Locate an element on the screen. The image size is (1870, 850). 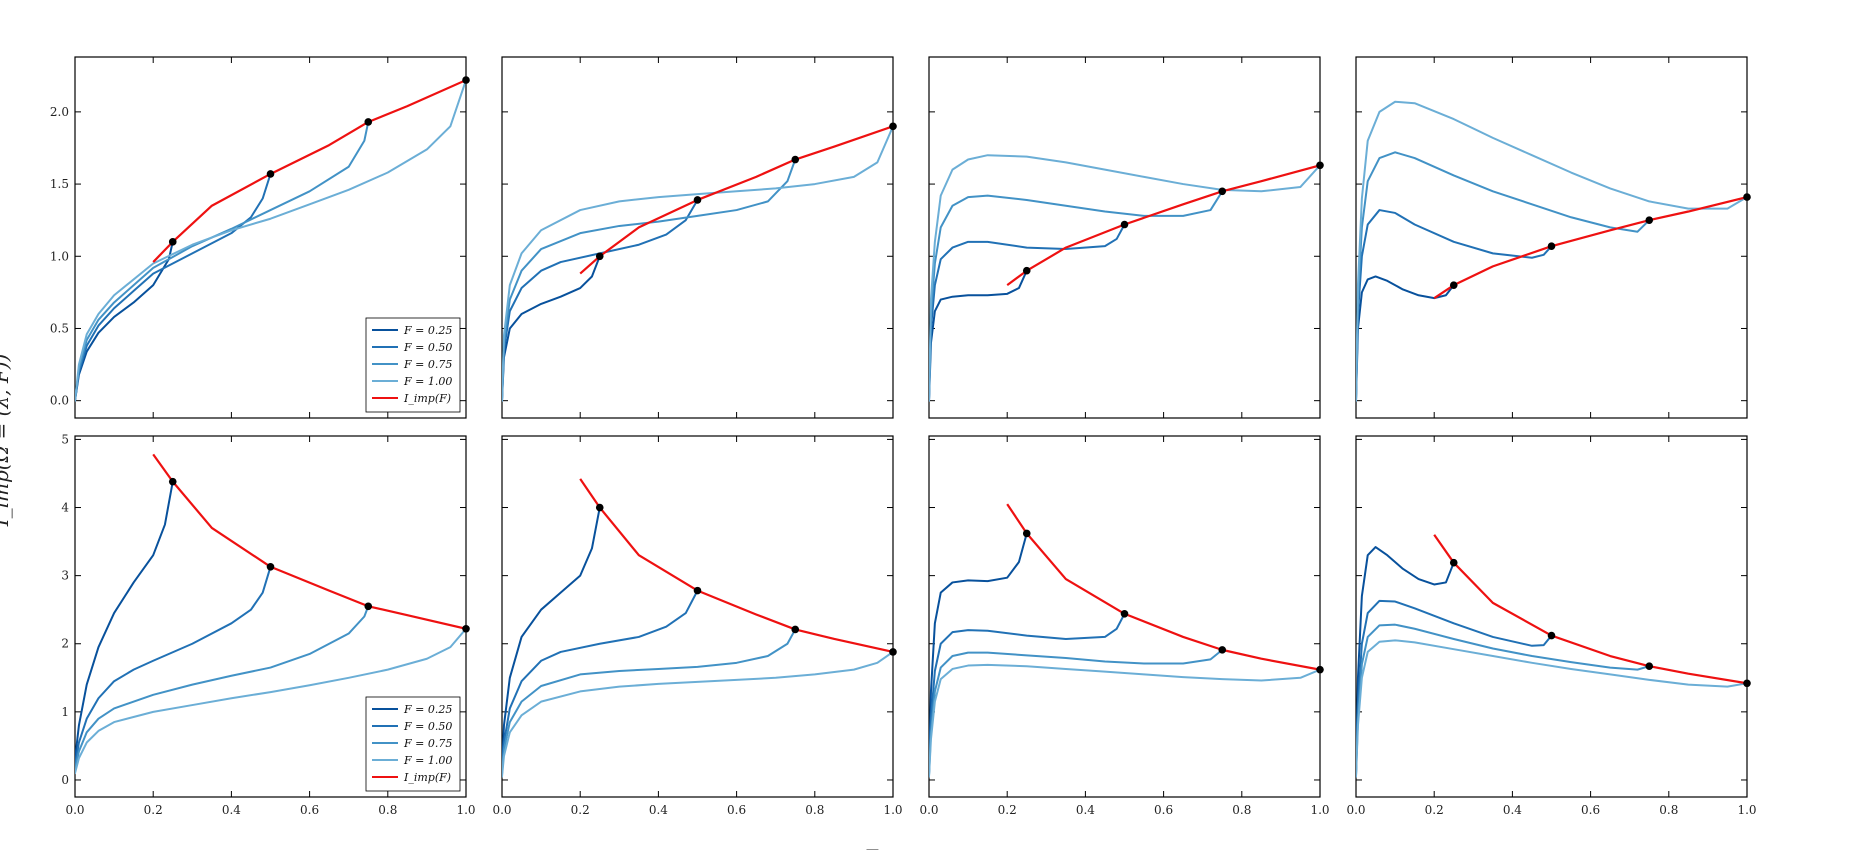
legend-label: F = 0.75 is located at coordinates (427, 364).